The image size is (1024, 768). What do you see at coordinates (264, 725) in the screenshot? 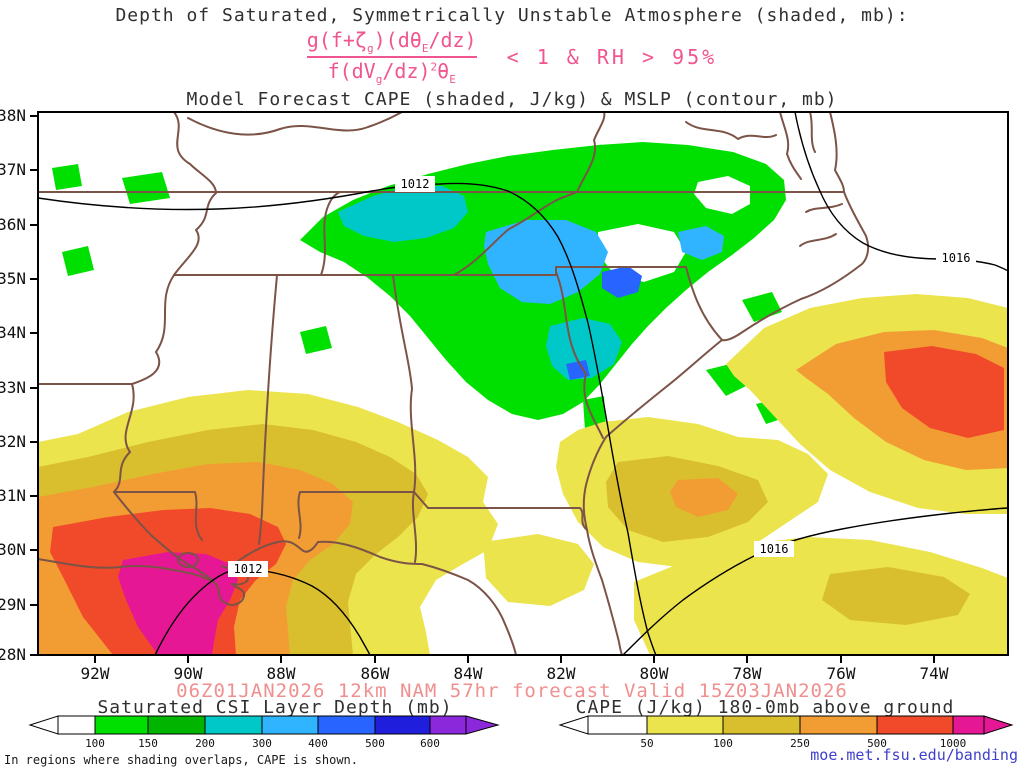
I see `csi-colorbar` at bounding box center [264, 725].